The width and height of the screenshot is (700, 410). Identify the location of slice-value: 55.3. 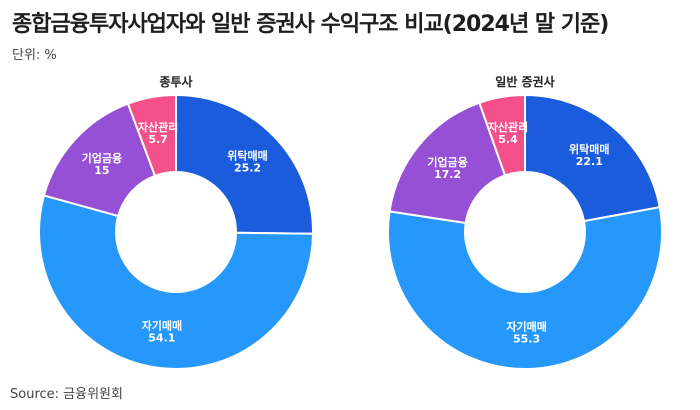
(526, 338).